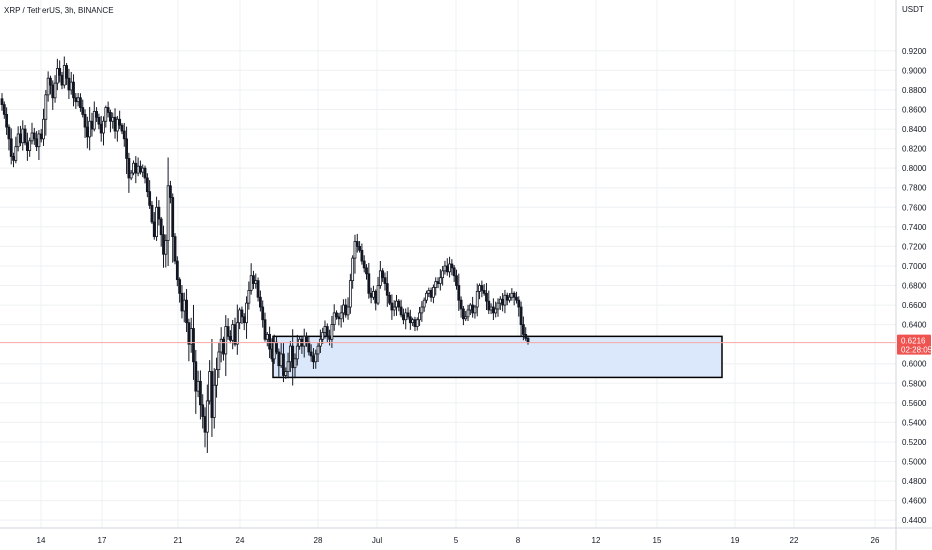 This screenshot has width=932, height=550. What do you see at coordinates (914, 110) in the screenshot?
I see `y-tick-label: 0.8600` at bounding box center [914, 110].